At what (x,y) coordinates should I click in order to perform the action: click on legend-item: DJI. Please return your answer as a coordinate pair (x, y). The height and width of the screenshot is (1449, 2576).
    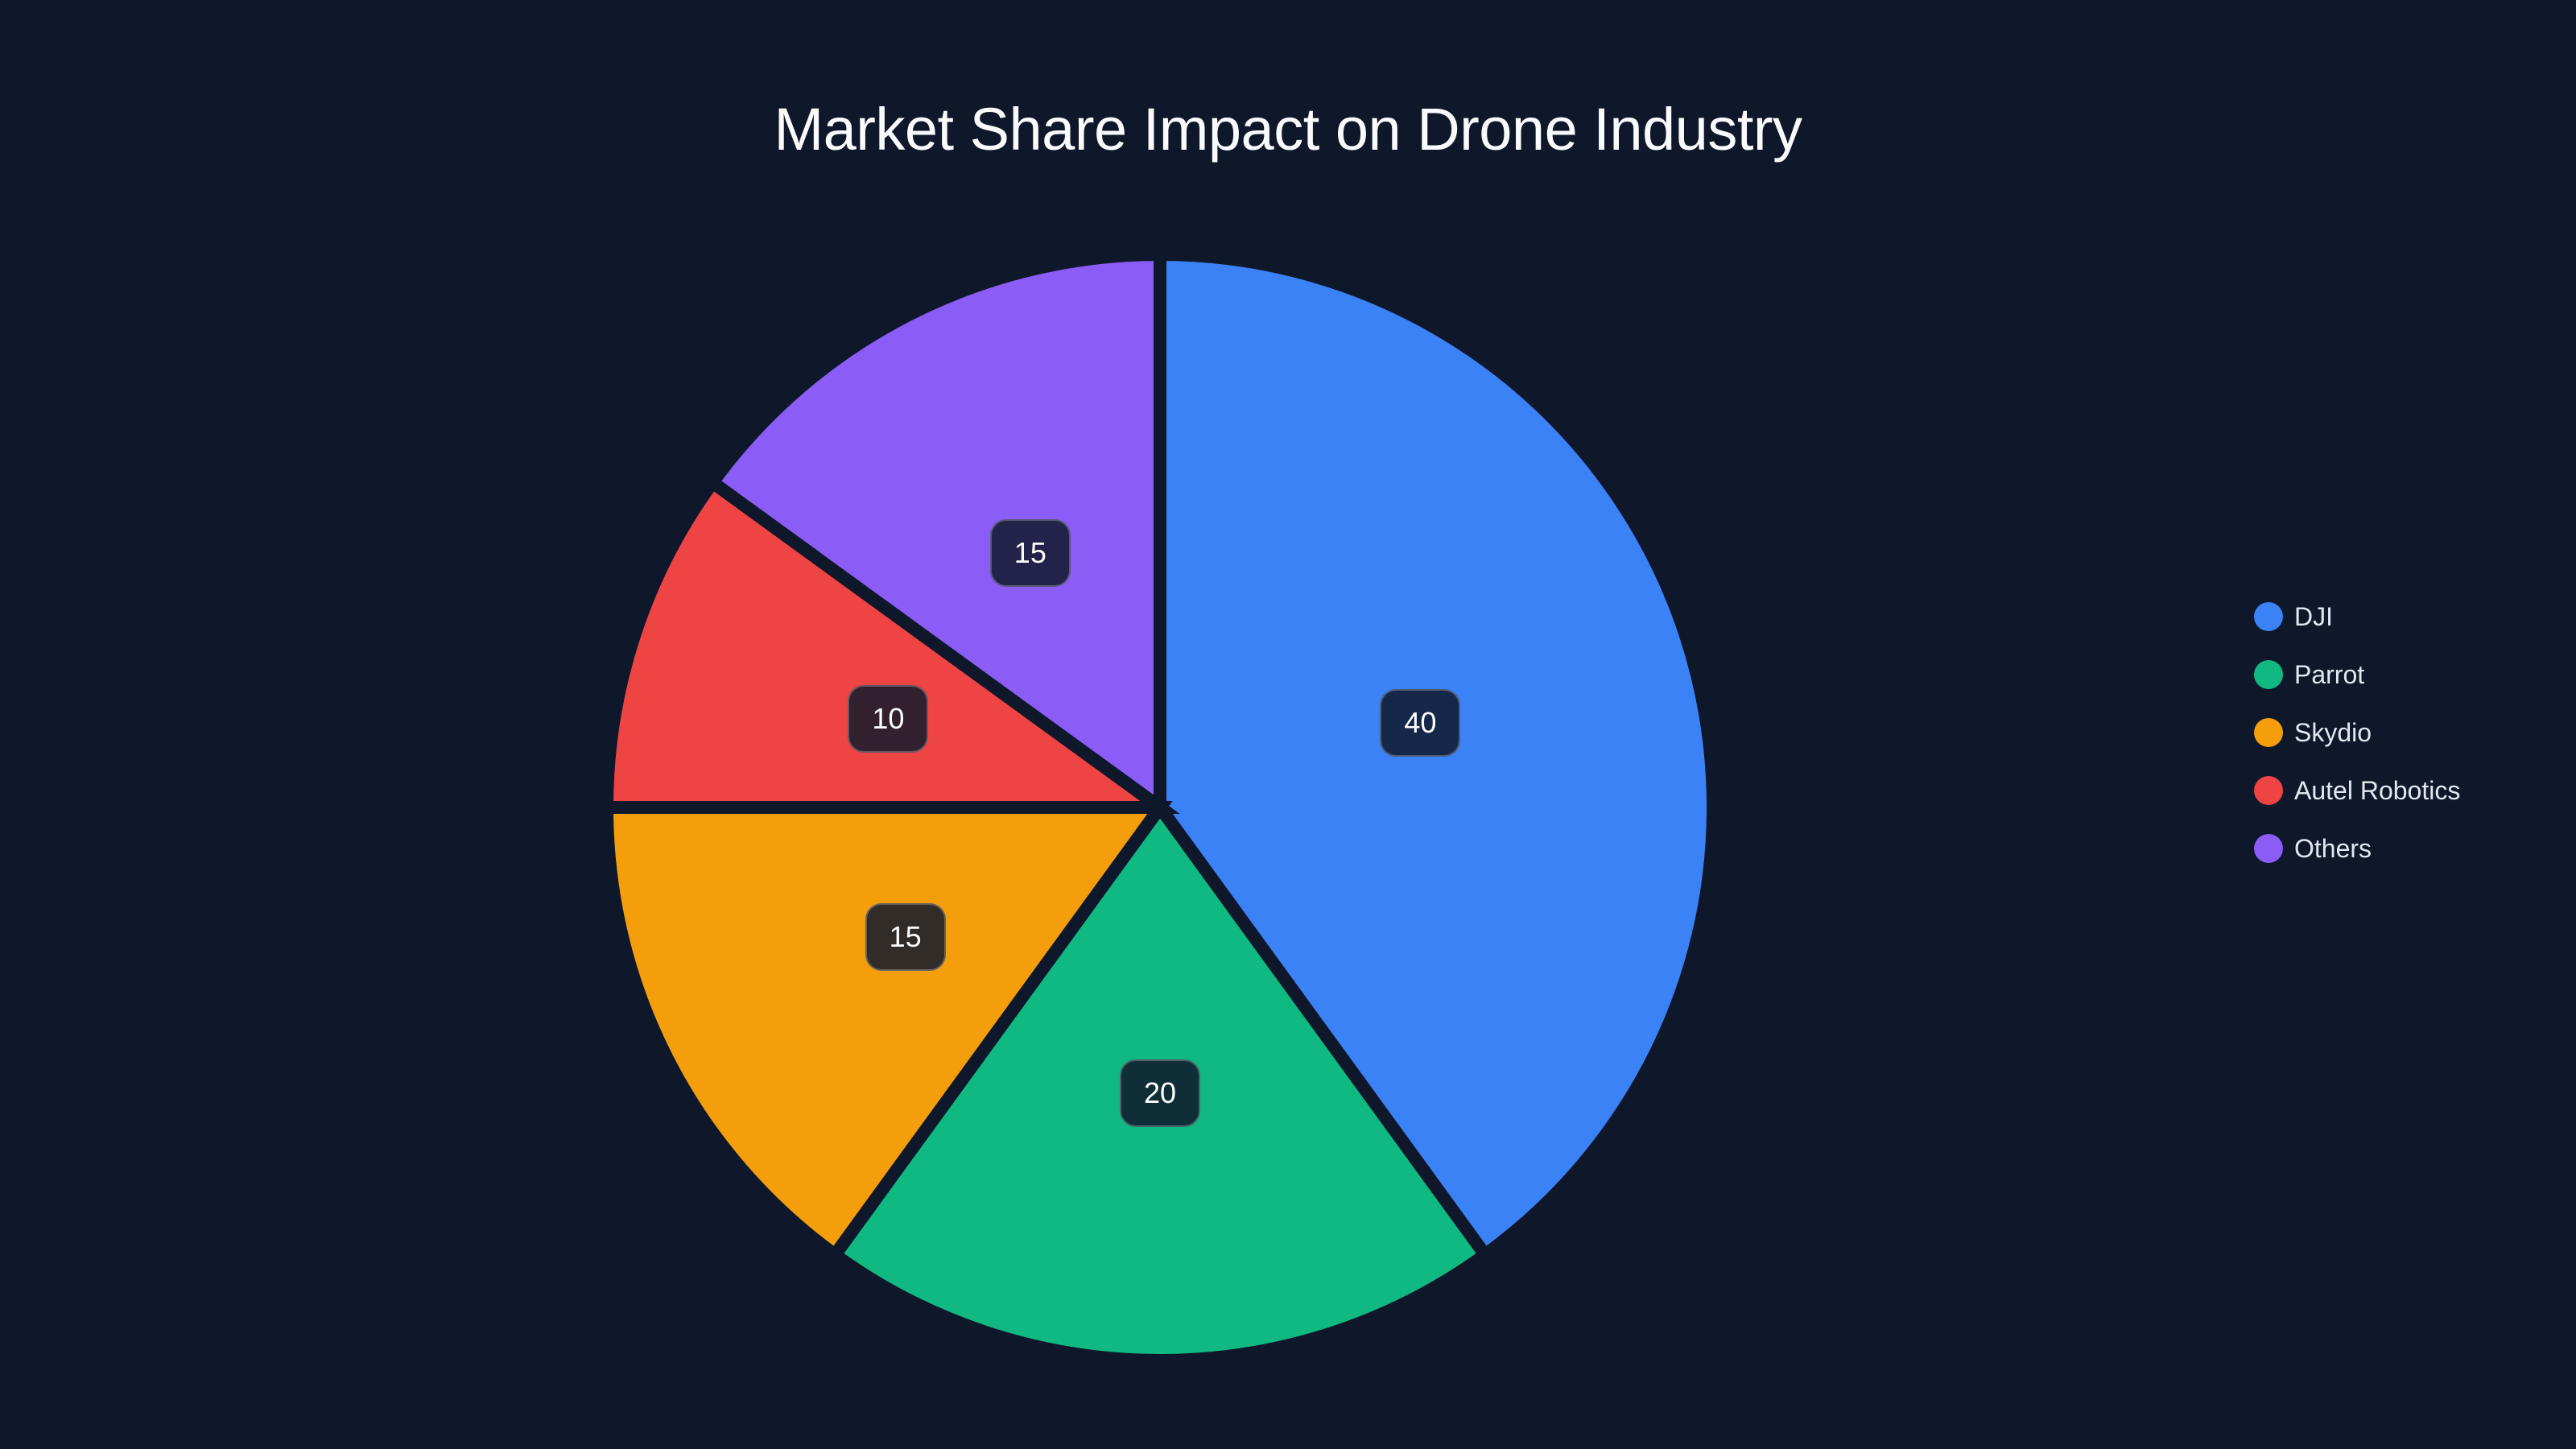
    Looking at the image, I should click on (2357, 617).